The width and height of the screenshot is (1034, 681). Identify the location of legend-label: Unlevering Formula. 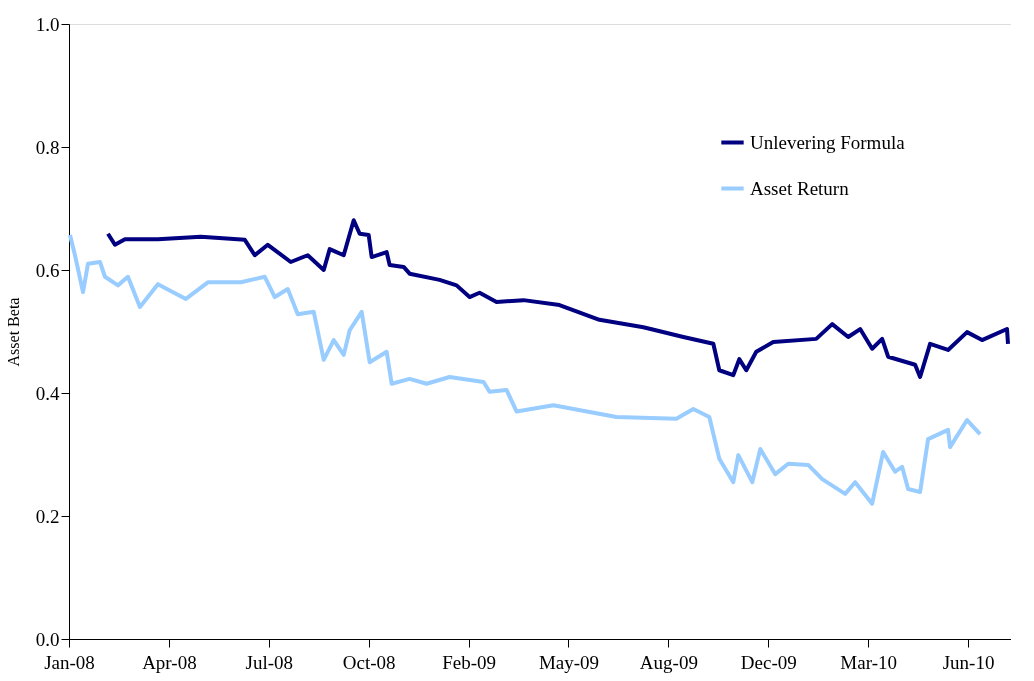
(828, 142).